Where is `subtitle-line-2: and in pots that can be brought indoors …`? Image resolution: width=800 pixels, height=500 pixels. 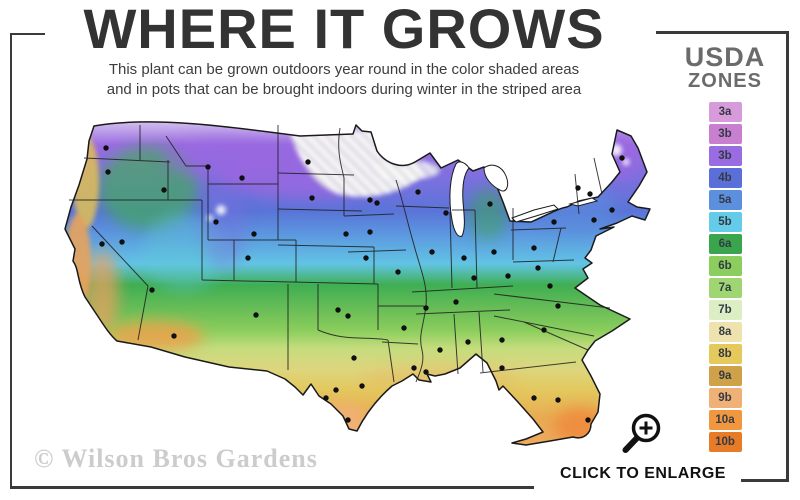
subtitle-line-2: and in pots that can be brought indoors … is located at coordinates (344, 89).